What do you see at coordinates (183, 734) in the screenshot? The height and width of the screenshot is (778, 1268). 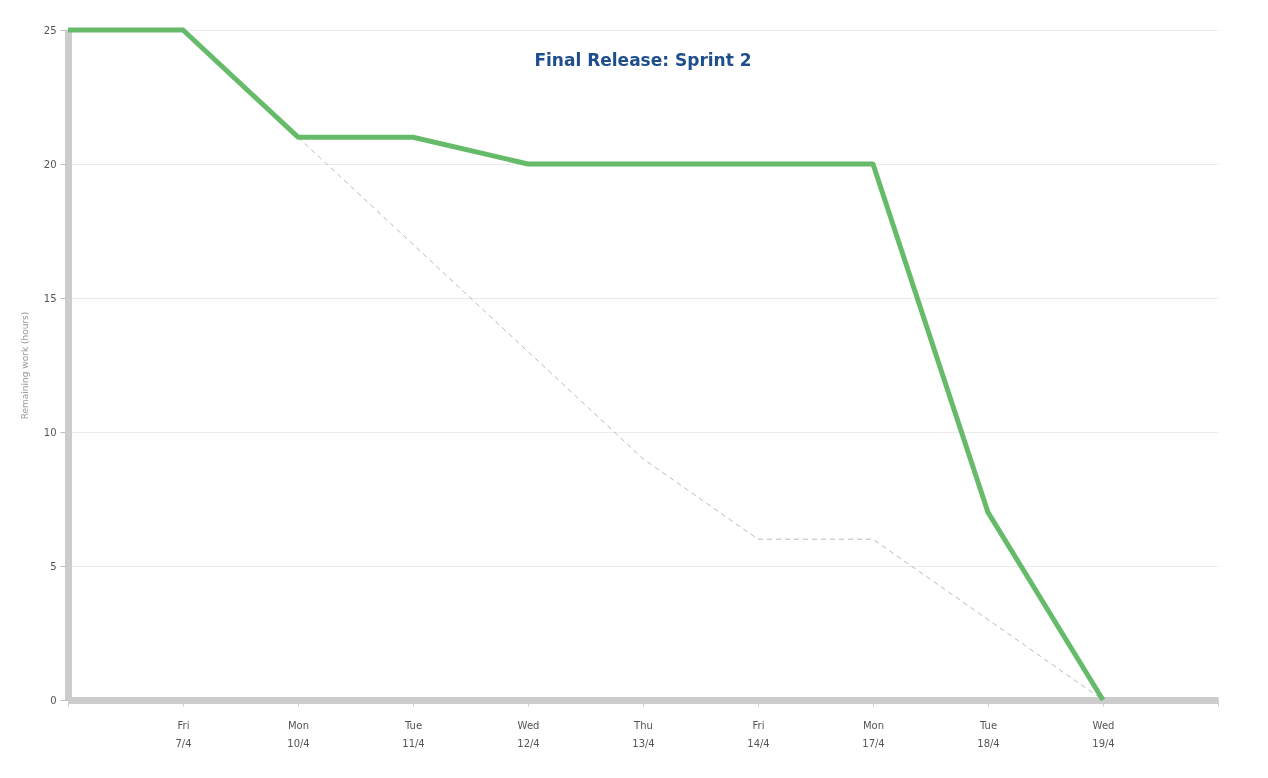 I see `x-tick-label: Fri 7/4` at bounding box center [183, 734].